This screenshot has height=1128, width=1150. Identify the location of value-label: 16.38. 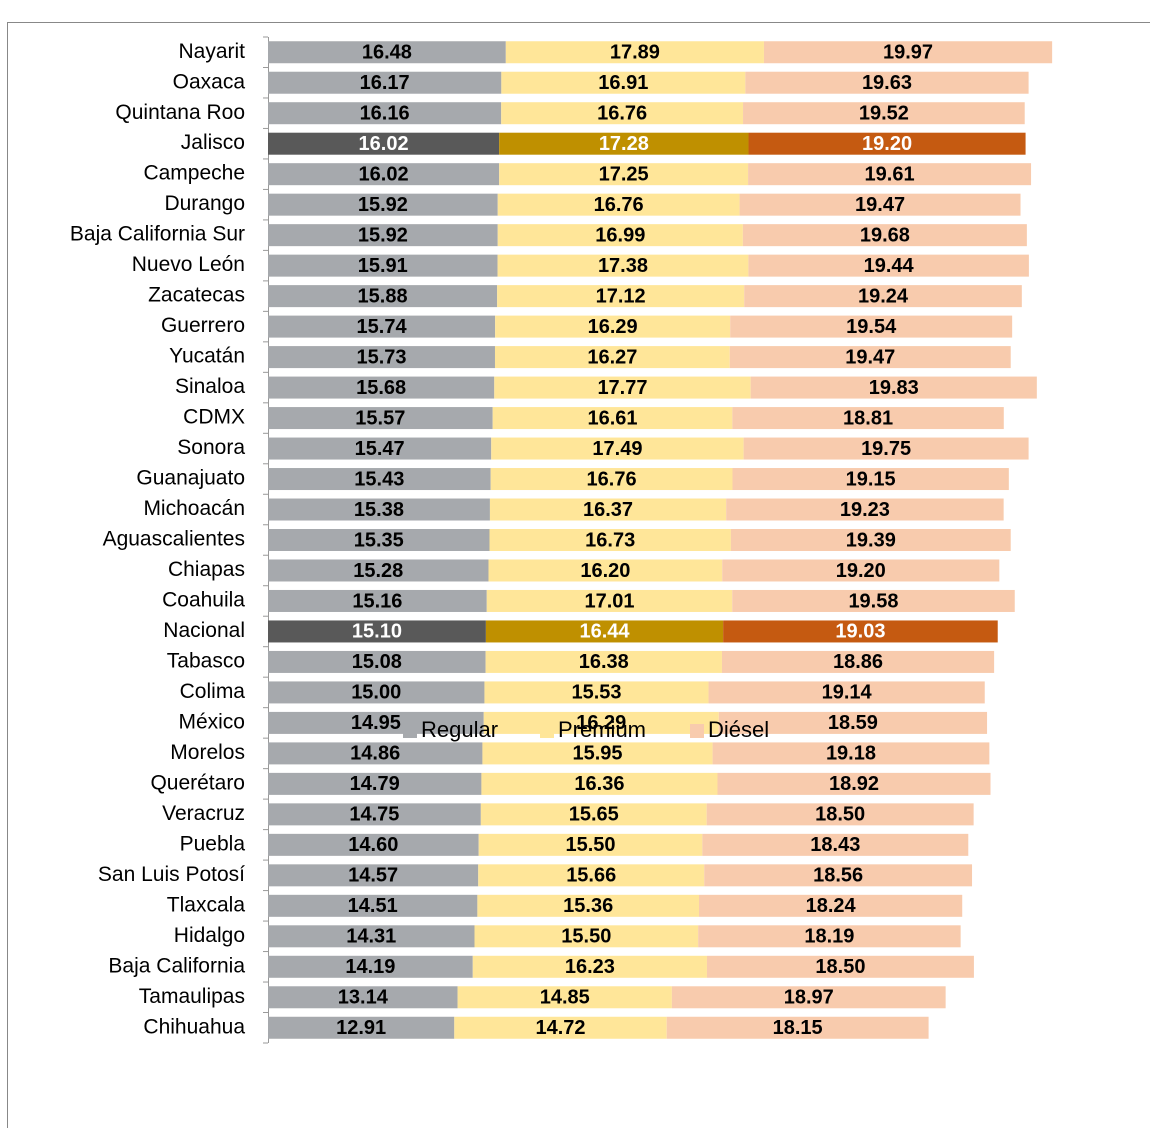
(604, 662).